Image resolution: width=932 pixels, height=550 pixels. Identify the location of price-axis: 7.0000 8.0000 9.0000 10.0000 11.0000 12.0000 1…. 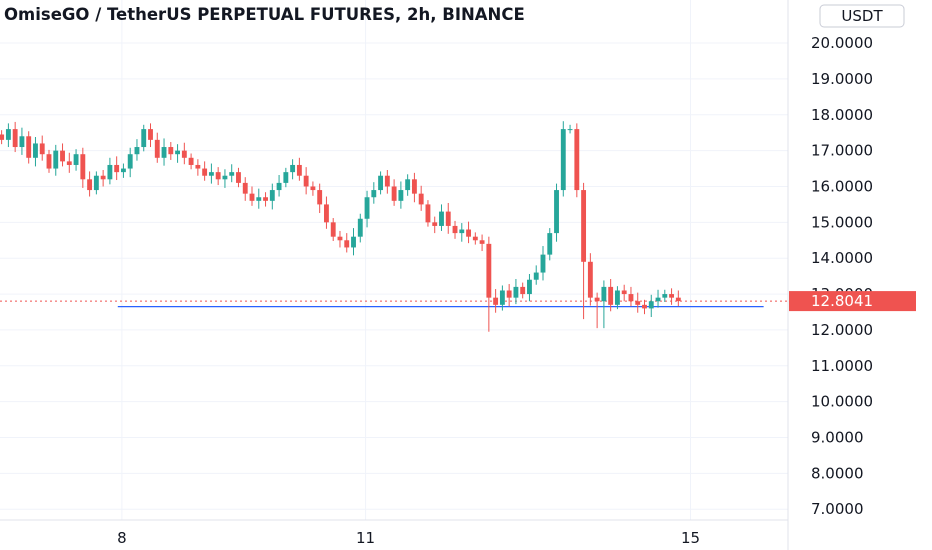
(842, 276).